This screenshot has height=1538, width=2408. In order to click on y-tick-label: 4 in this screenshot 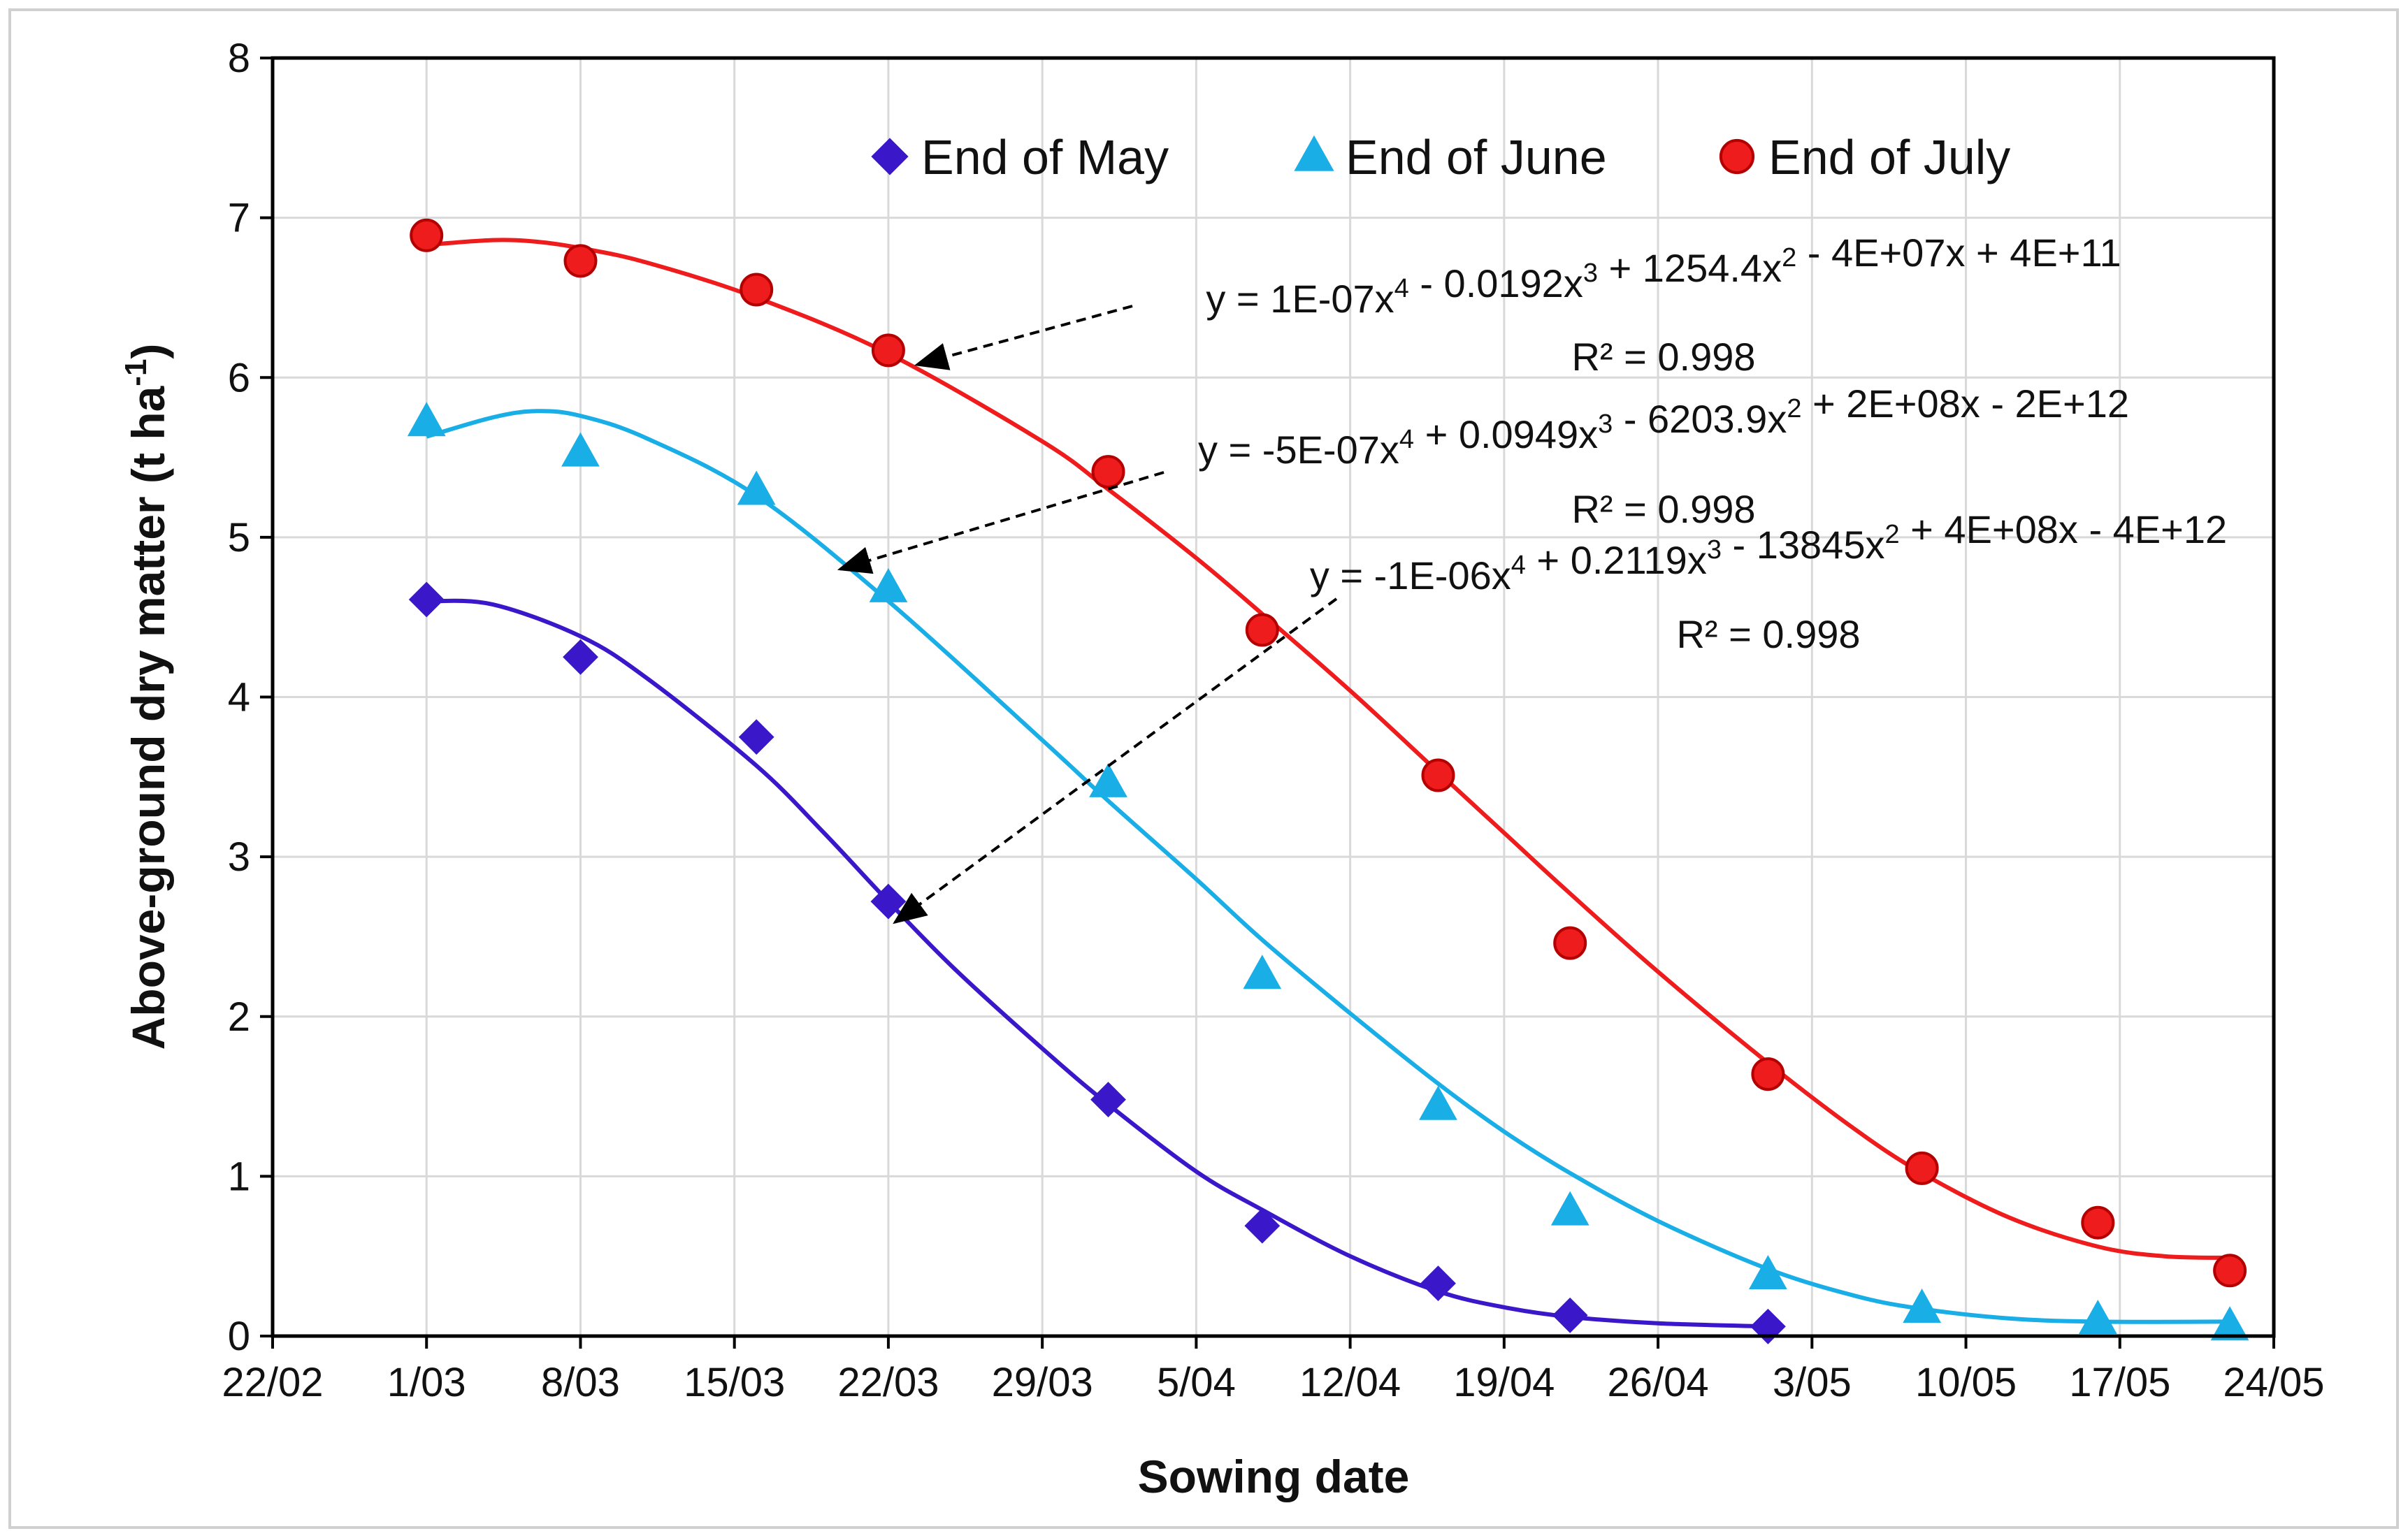, I will do `click(239, 697)`.